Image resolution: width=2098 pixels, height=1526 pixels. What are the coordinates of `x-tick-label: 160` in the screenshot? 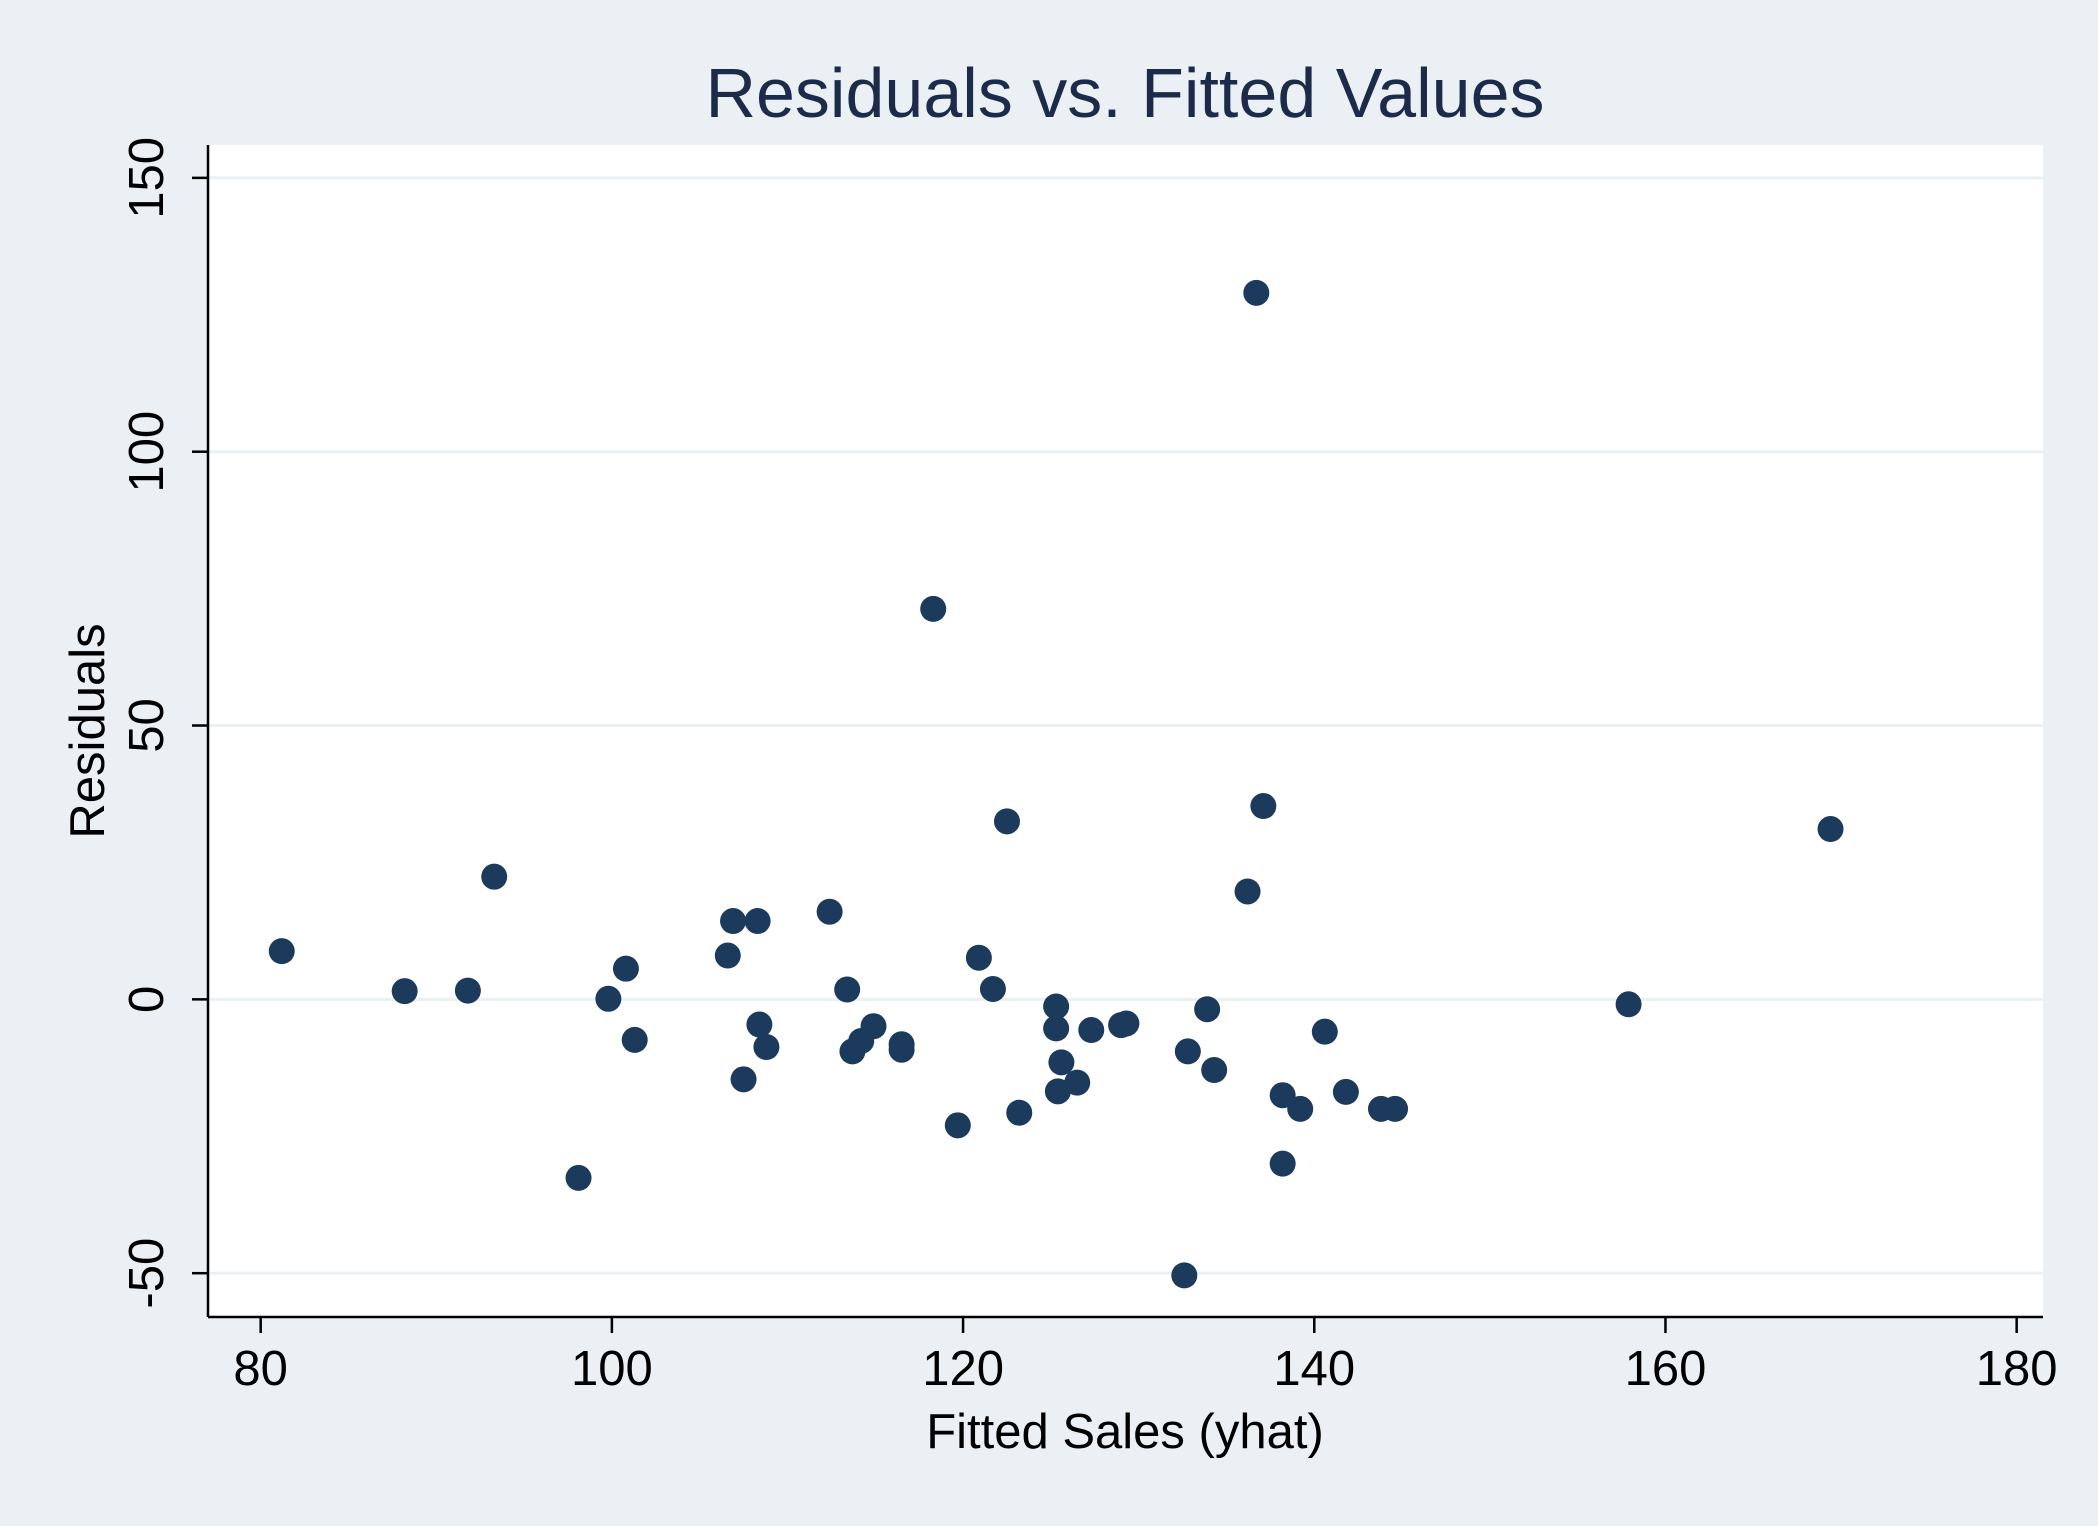 It's located at (1666, 1369).